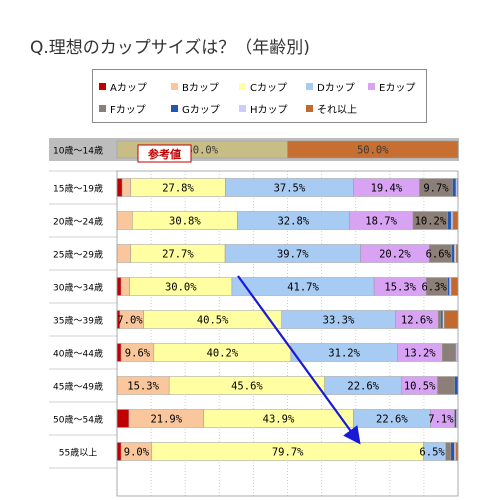  Describe the element at coordinates (213, 321) in the screenshot. I see `data-label: 40.5%` at that location.